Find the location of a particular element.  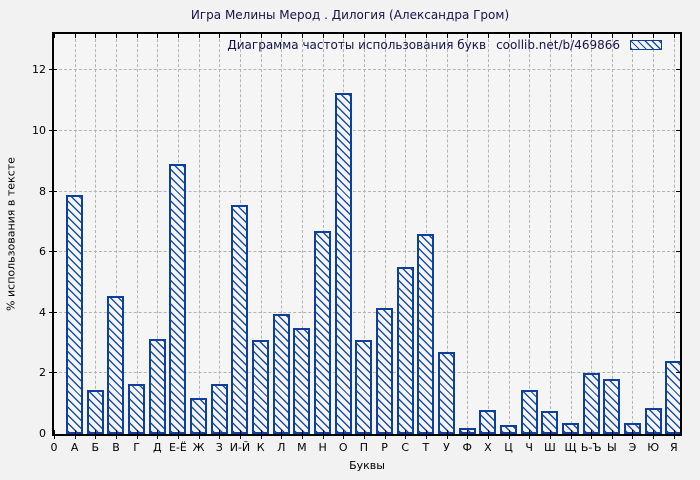

bar-И-Й is located at coordinates (240, 319).